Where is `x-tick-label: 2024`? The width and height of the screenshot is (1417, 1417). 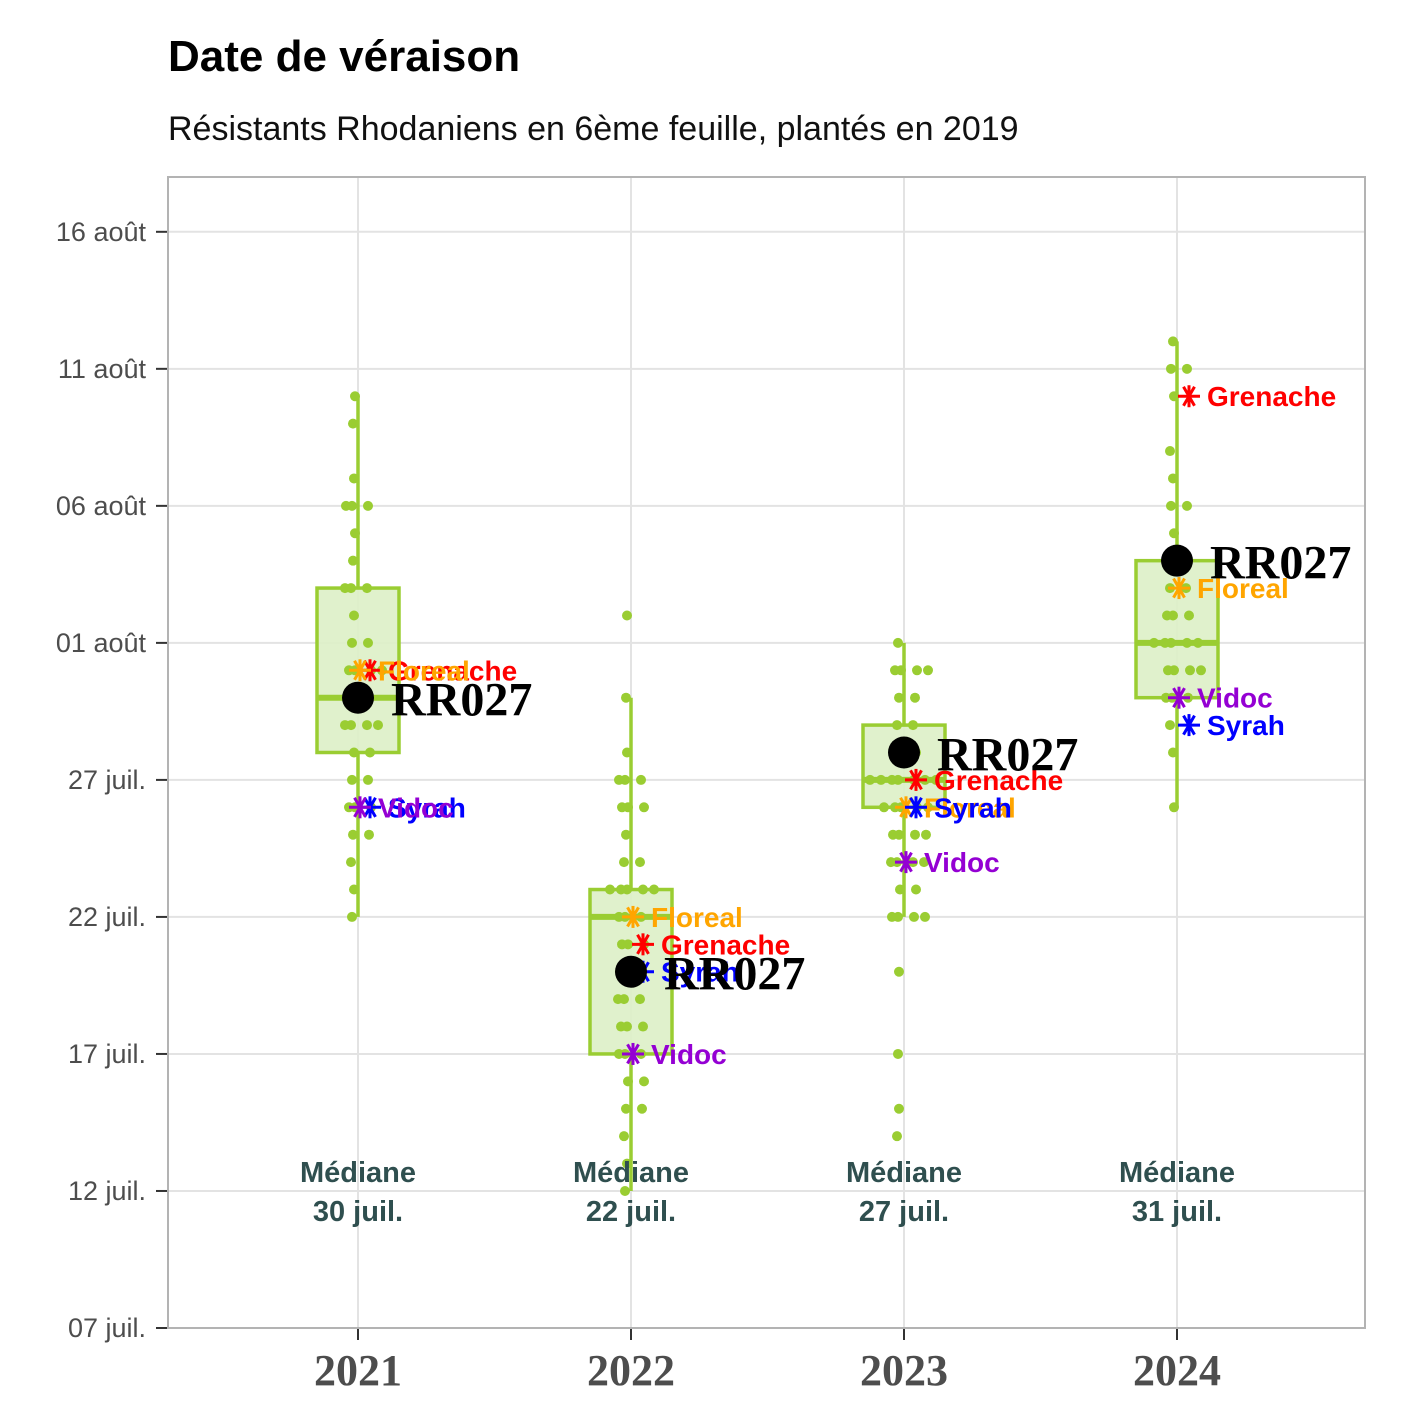
x-tick-label: 2024 is located at coordinates (1177, 1370).